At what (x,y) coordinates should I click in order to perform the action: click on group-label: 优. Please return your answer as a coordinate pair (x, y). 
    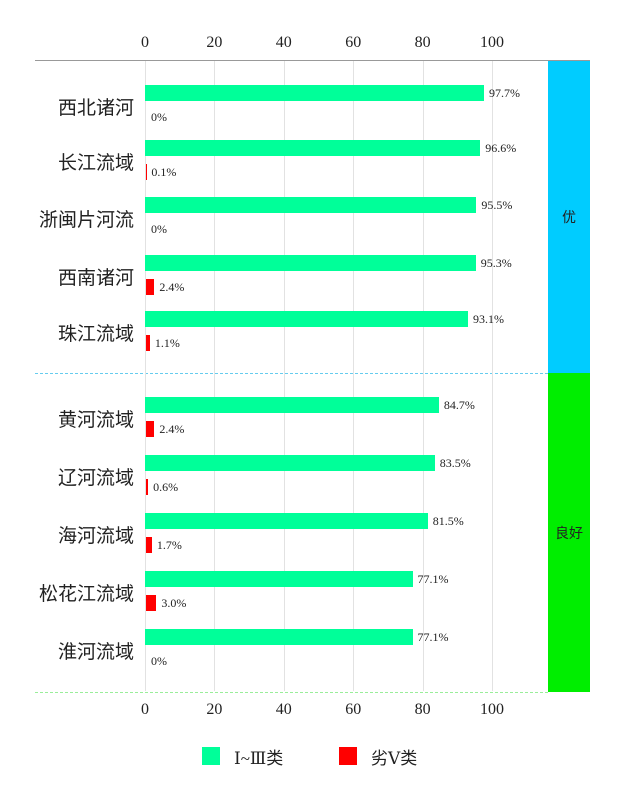
    Looking at the image, I should click on (569, 218).